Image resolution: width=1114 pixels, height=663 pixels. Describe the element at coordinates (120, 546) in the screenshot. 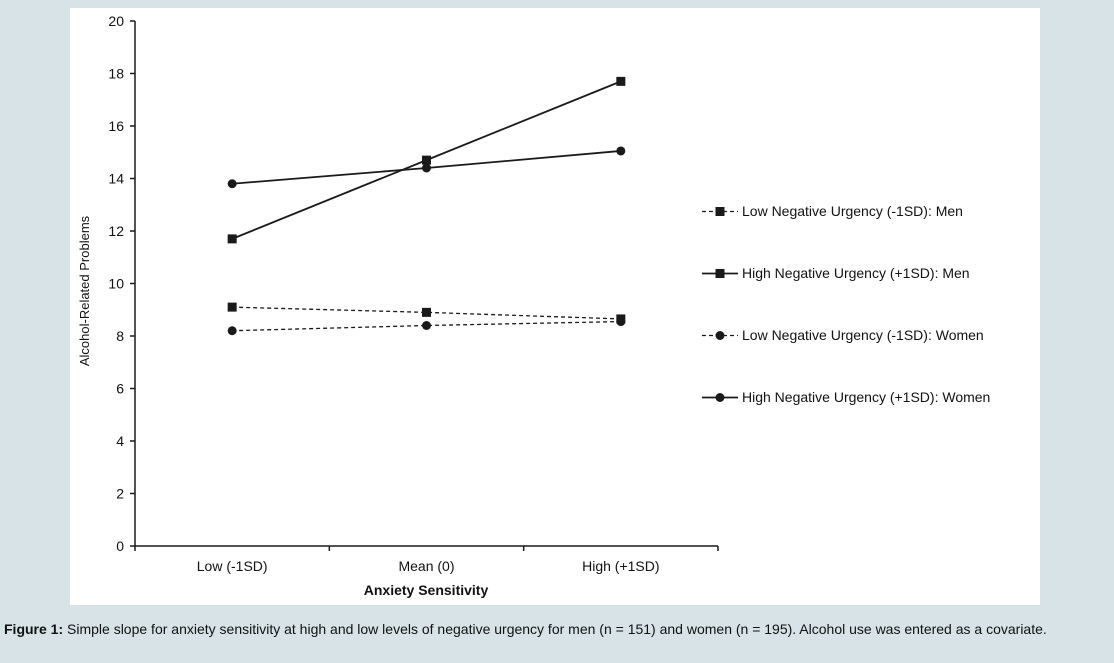

I see `y-tick-label: 0` at that location.